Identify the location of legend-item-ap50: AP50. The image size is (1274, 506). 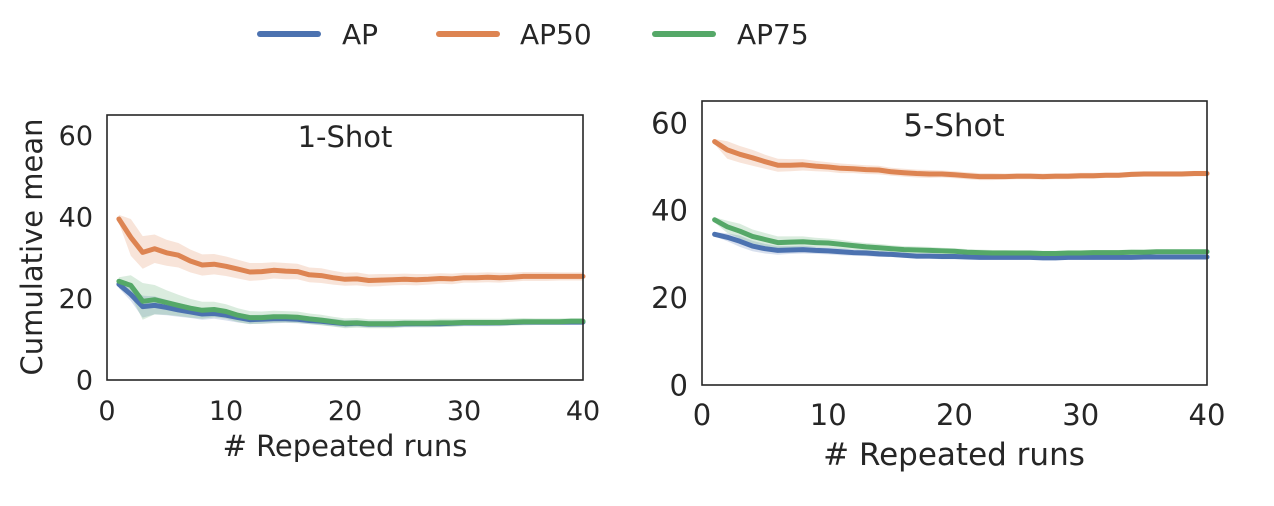
(514, 34).